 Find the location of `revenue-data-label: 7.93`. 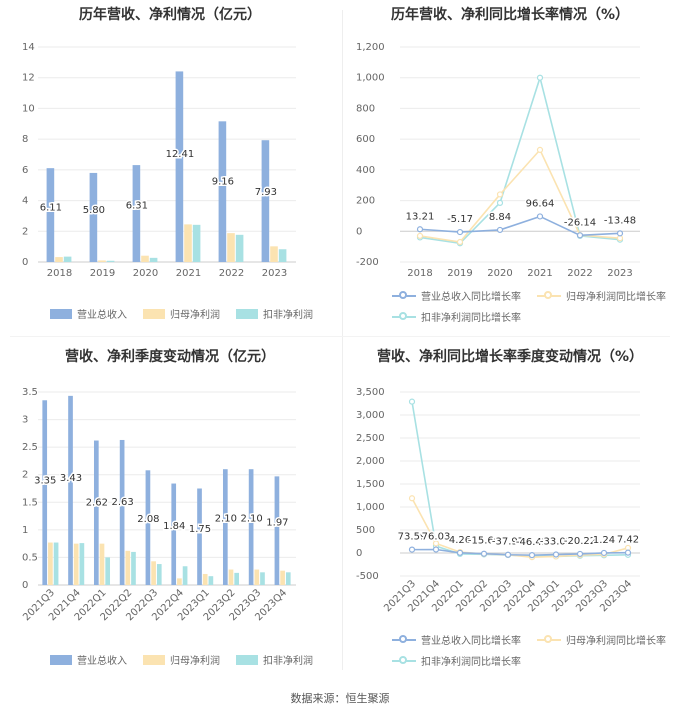

revenue-data-label: 7.93 is located at coordinates (266, 192).